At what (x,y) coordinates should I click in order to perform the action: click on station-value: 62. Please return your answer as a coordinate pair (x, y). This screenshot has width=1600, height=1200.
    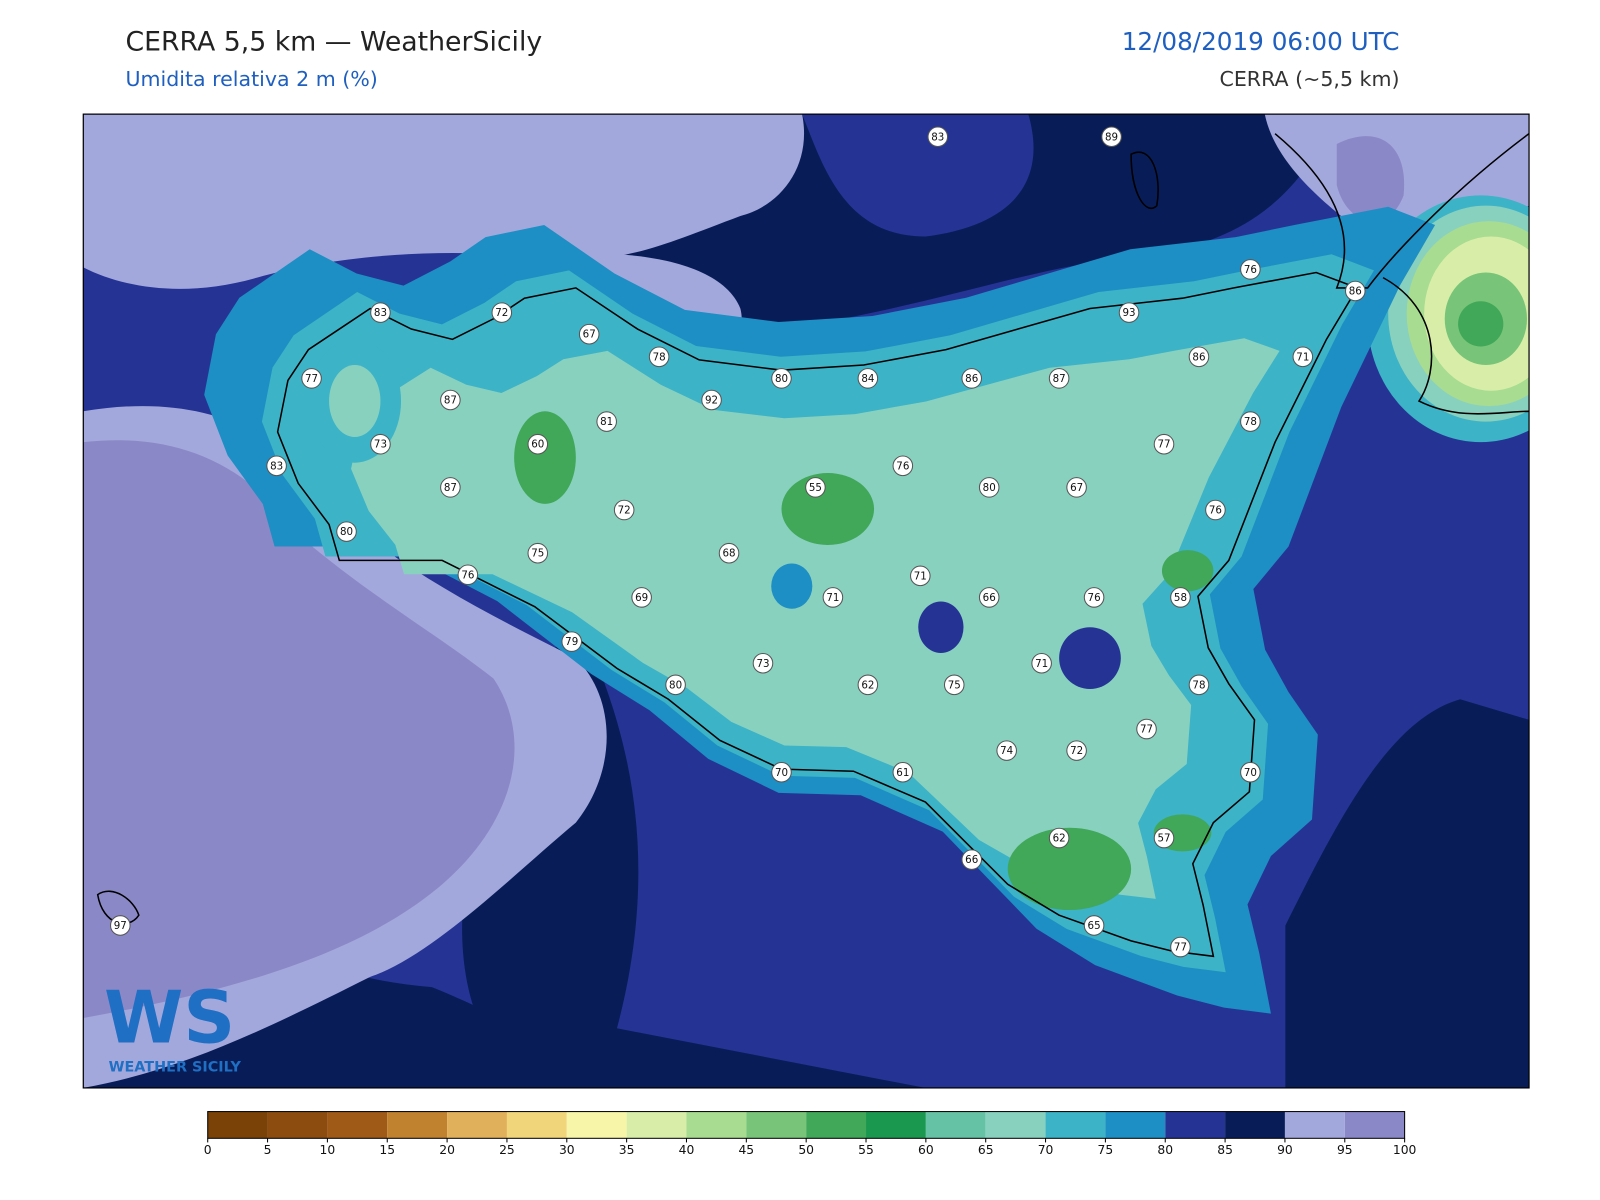
    Looking at the image, I should click on (867, 685).